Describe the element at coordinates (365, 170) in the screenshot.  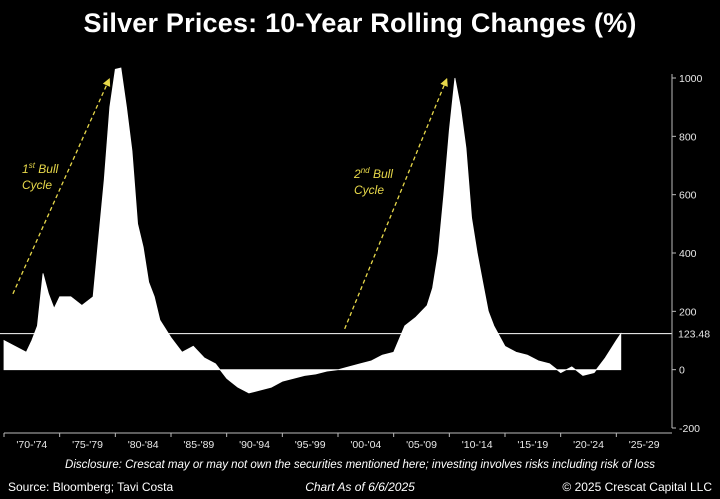
I see `second-bull-cycle-sup: nd` at that location.